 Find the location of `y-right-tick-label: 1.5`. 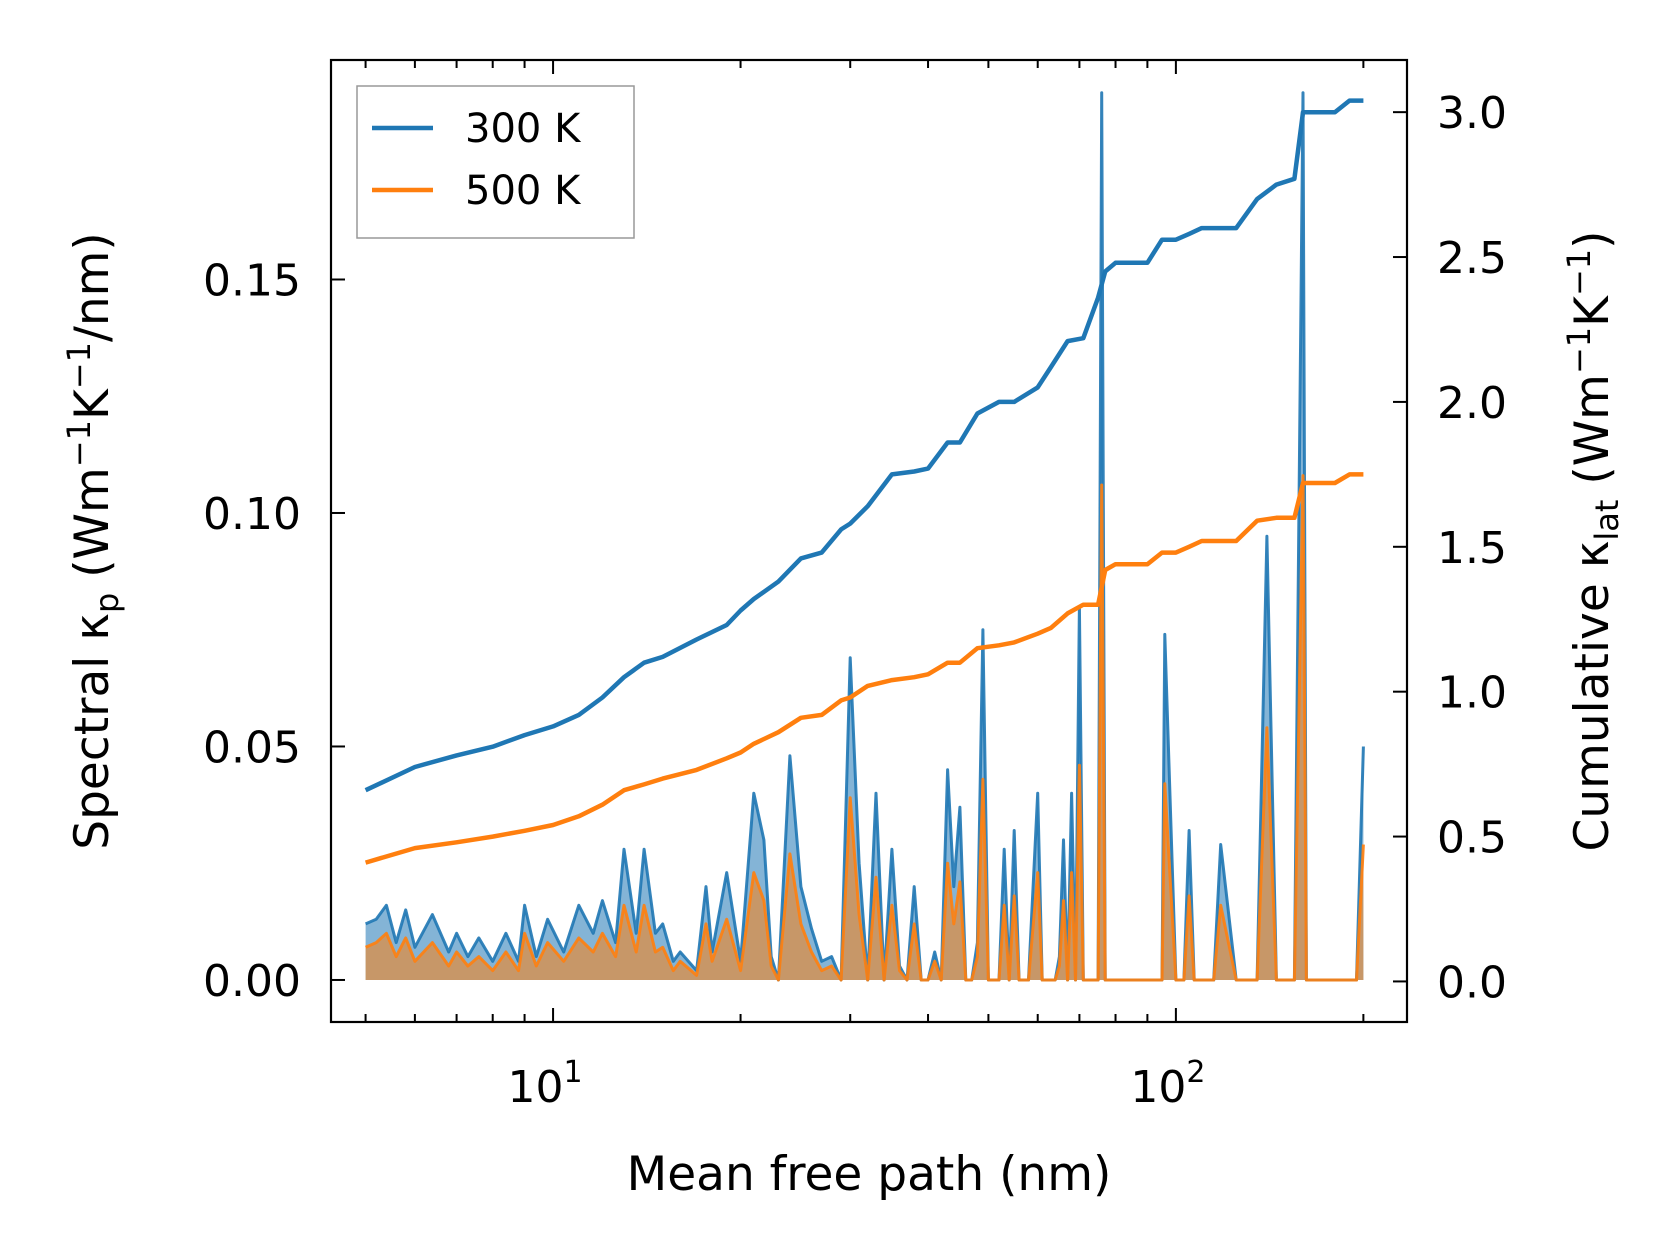

y-right-tick-label: 1.5 is located at coordinates (1472, 548).